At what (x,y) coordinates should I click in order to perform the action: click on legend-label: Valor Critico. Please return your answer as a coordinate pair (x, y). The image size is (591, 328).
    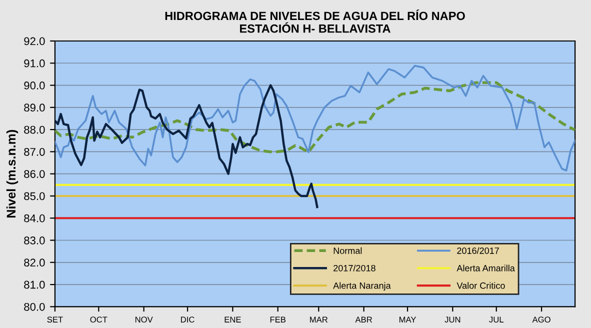
    Looking at the image, I should click on (480, 285).